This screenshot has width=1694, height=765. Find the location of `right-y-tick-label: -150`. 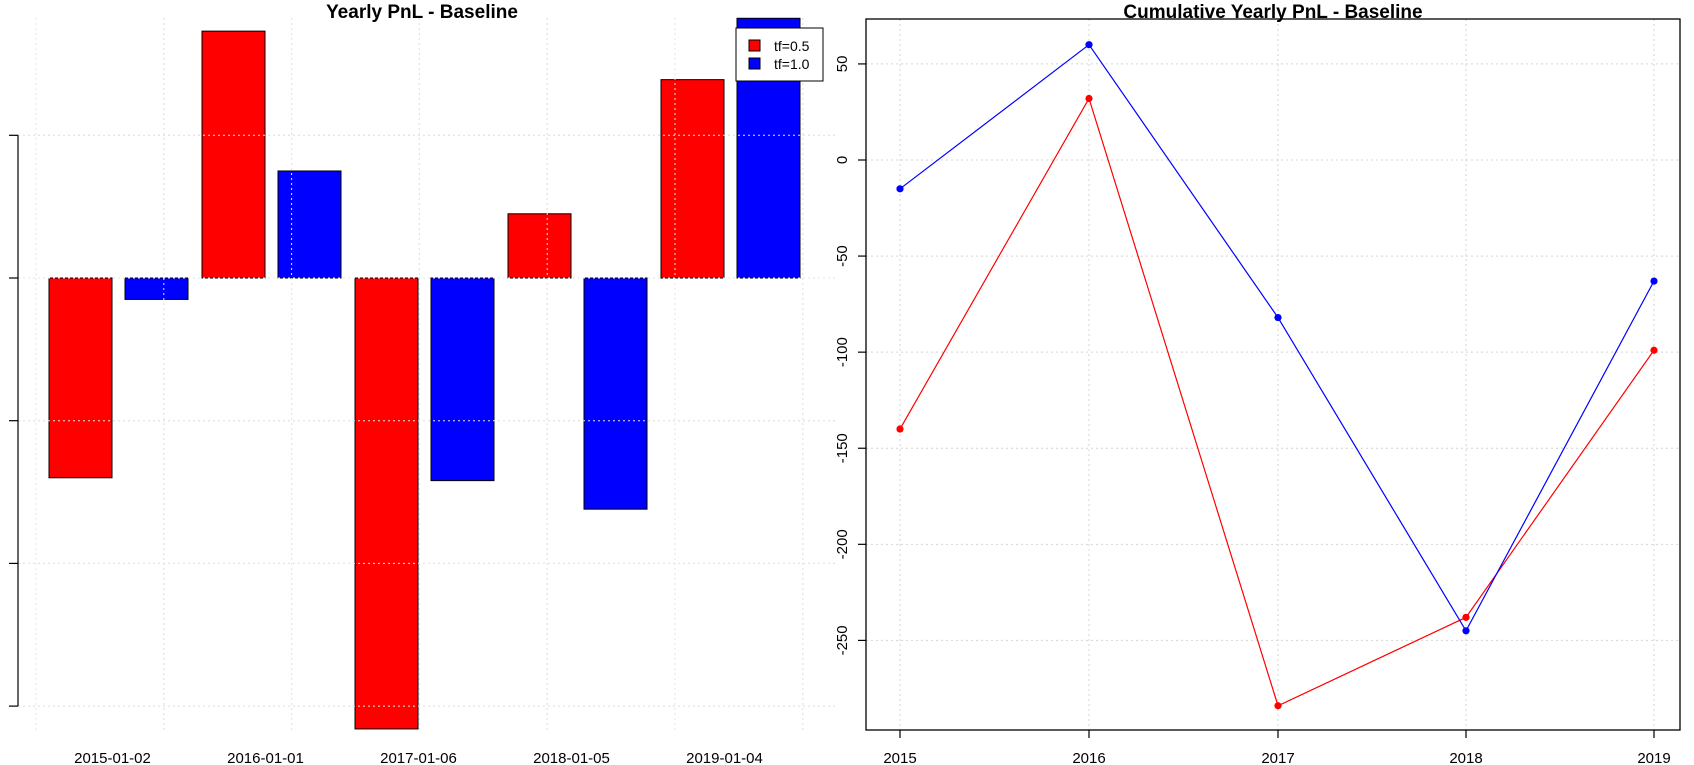

right-y-tick-label: -150 is located at coordinates (842, 448).